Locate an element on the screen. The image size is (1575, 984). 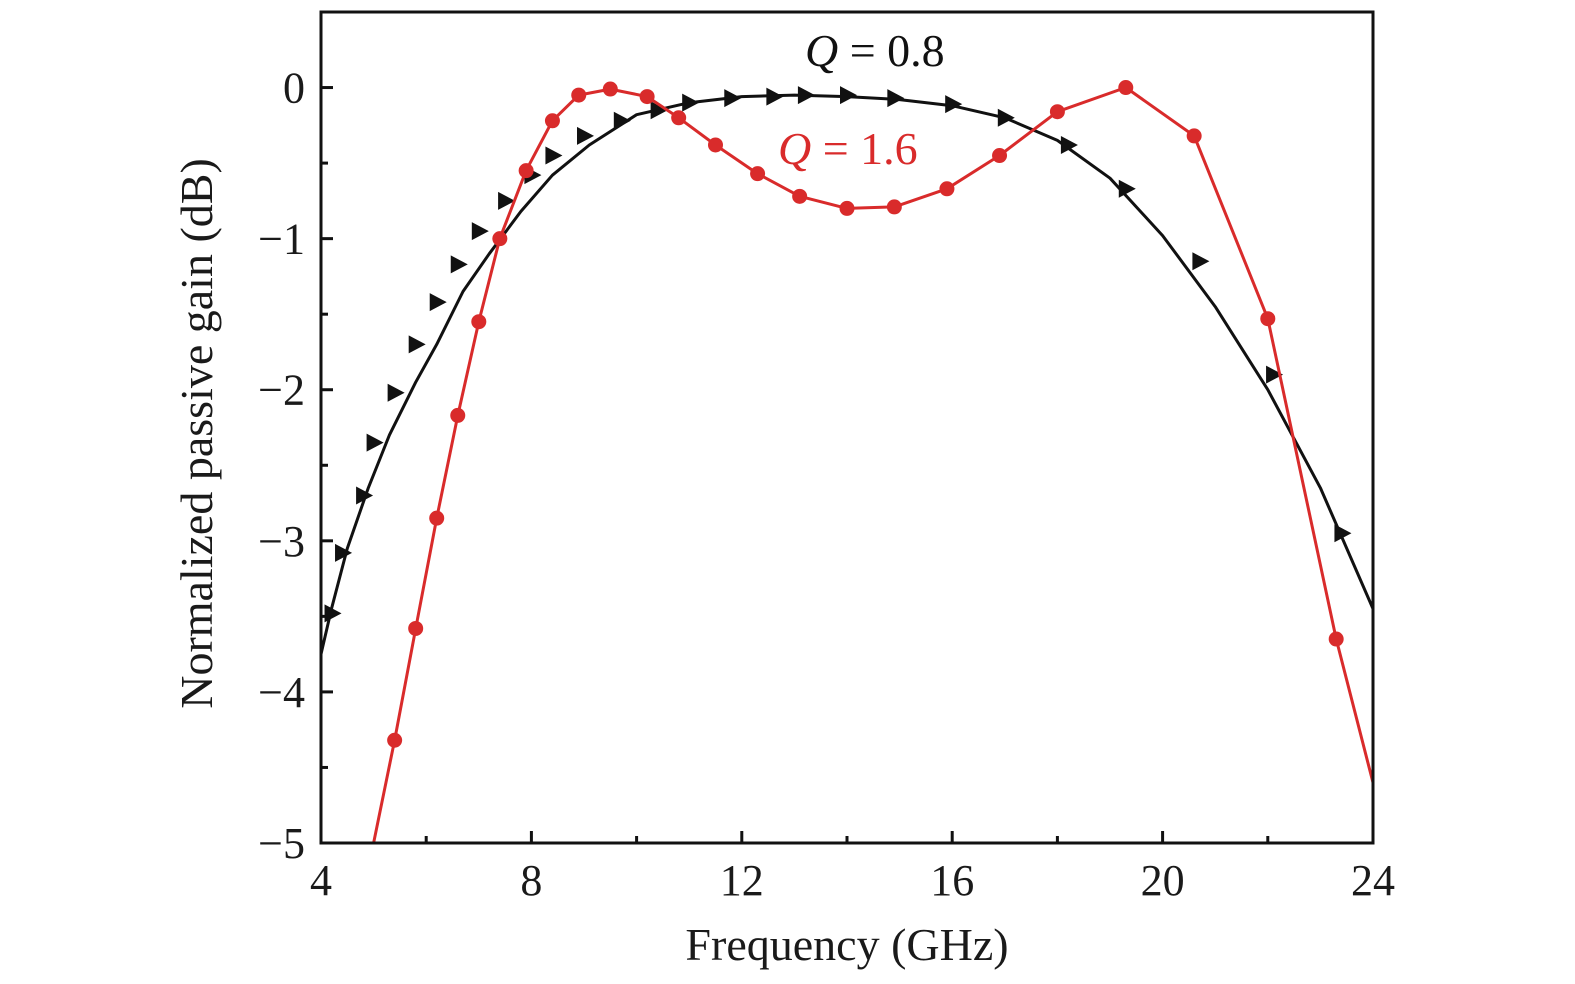
y-tick-label: 0 is located at coordinates (294, 88).